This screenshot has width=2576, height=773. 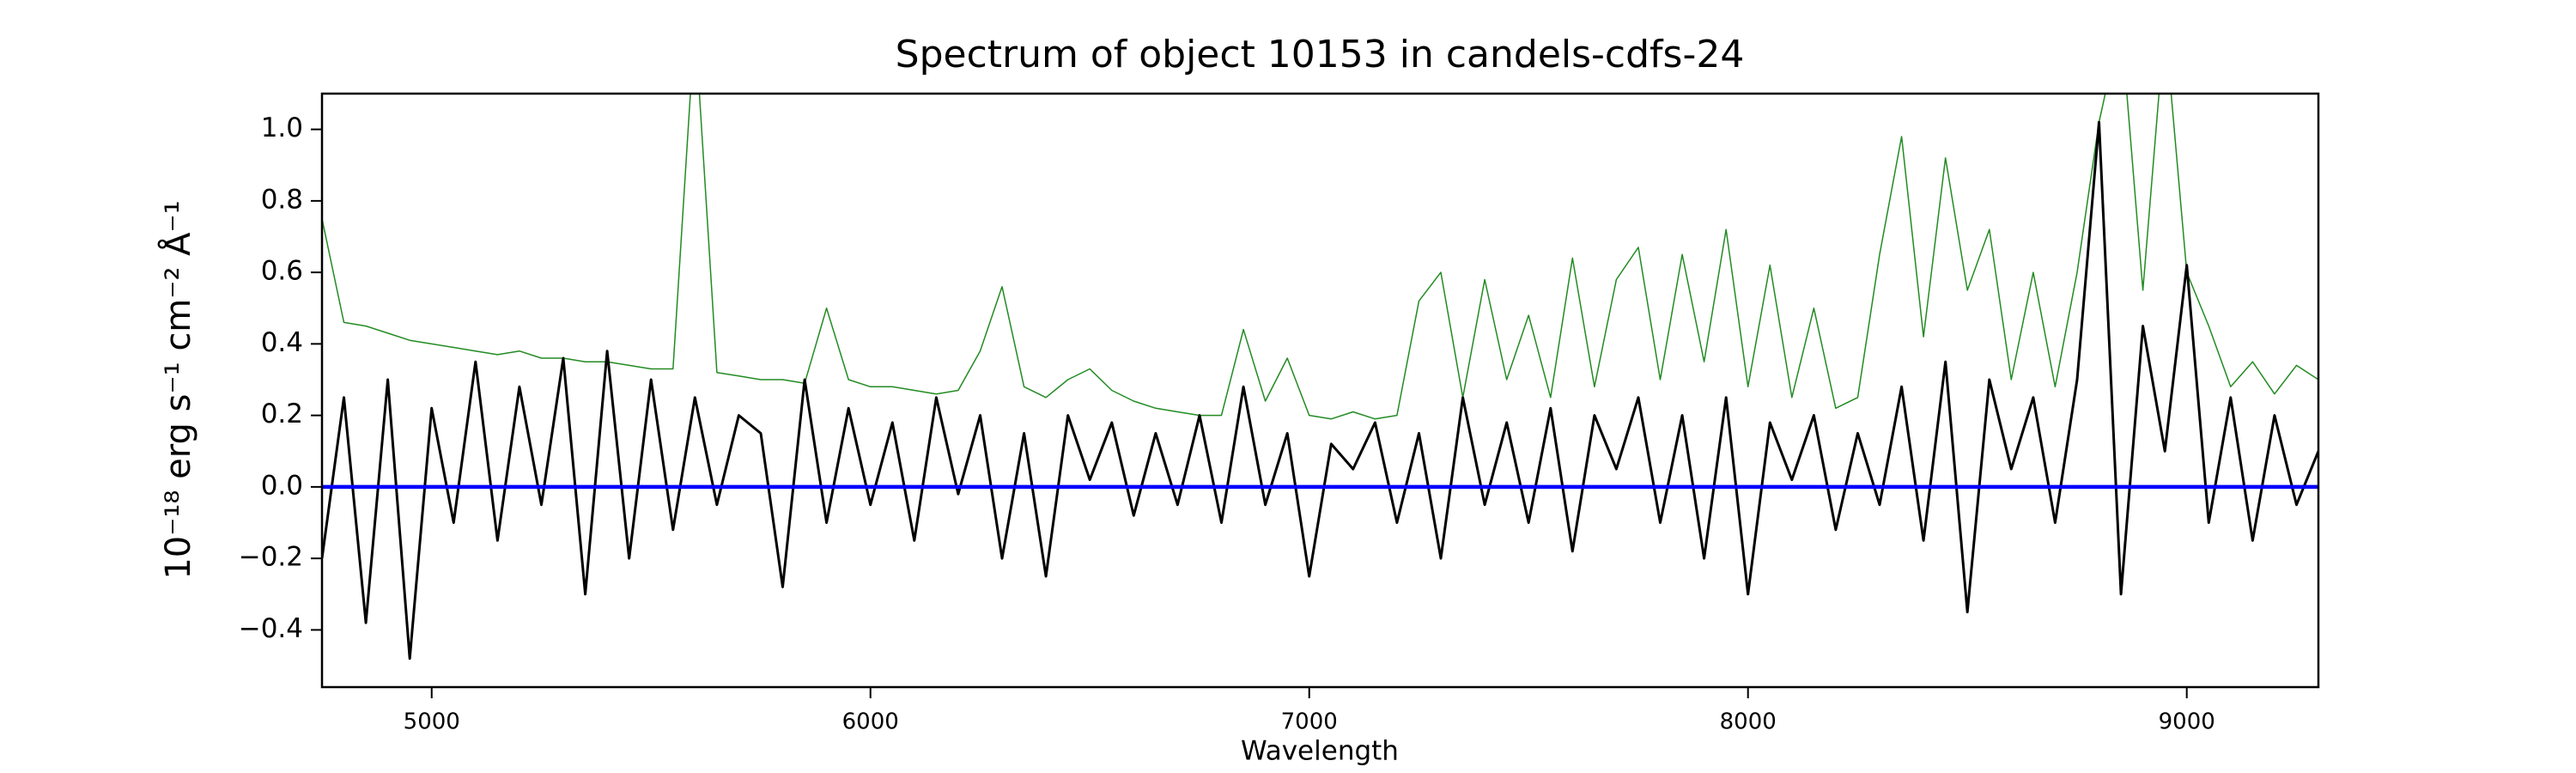 I want to click on x-axis-label: Wavelength, so click(x=1320, y=751).